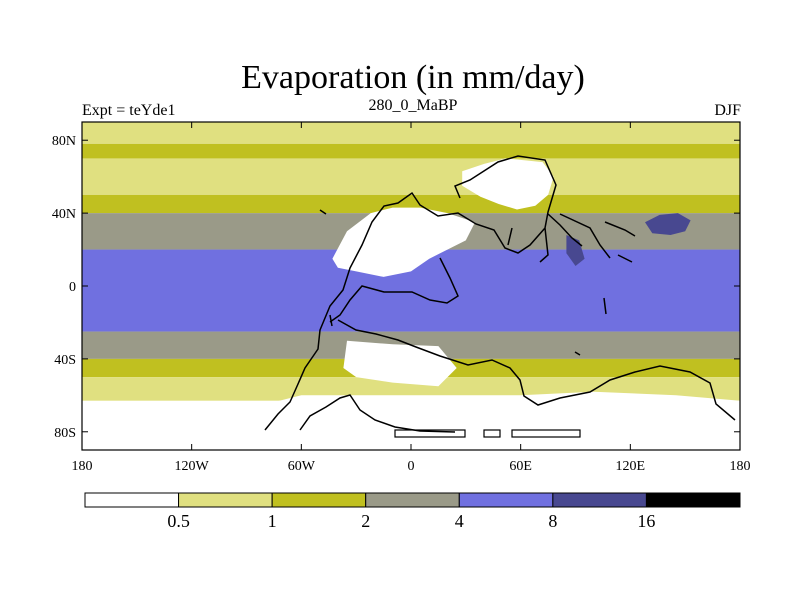  Describe the element at coordinates (520, 466) in the screenshot. I see `x-tick-label-4: 60E` at that location.